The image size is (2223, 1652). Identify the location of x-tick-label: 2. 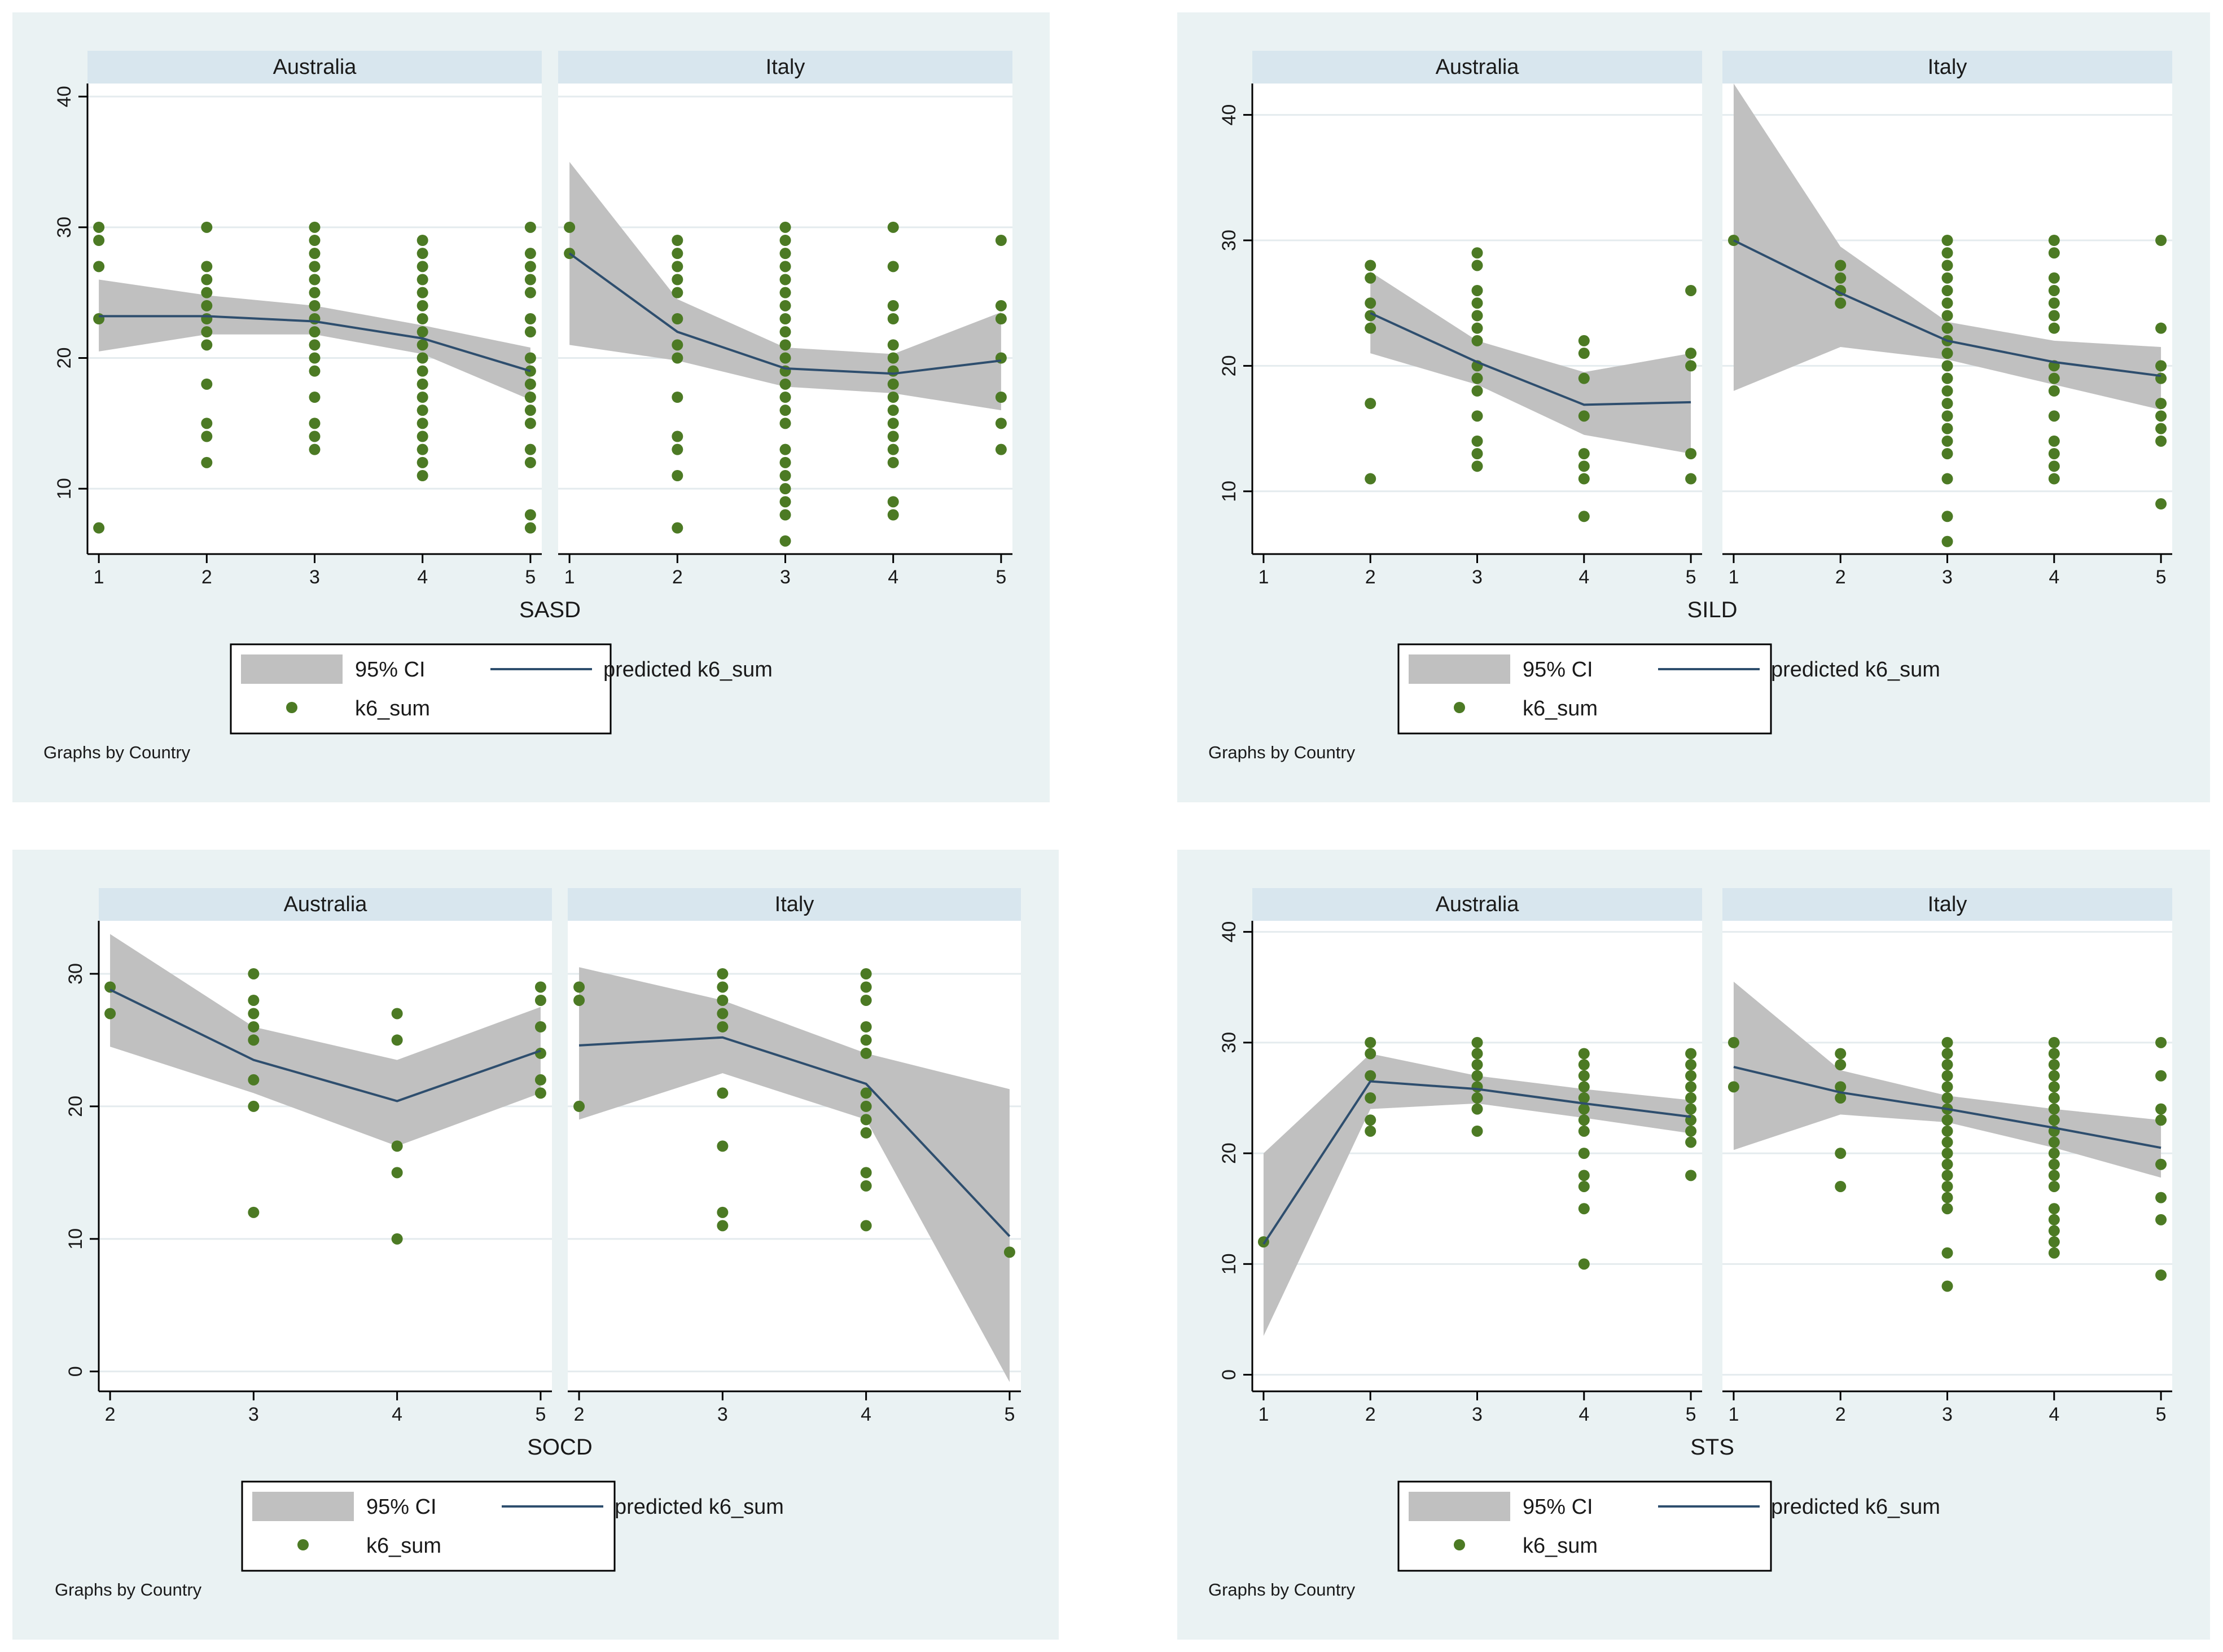
(206, 577).